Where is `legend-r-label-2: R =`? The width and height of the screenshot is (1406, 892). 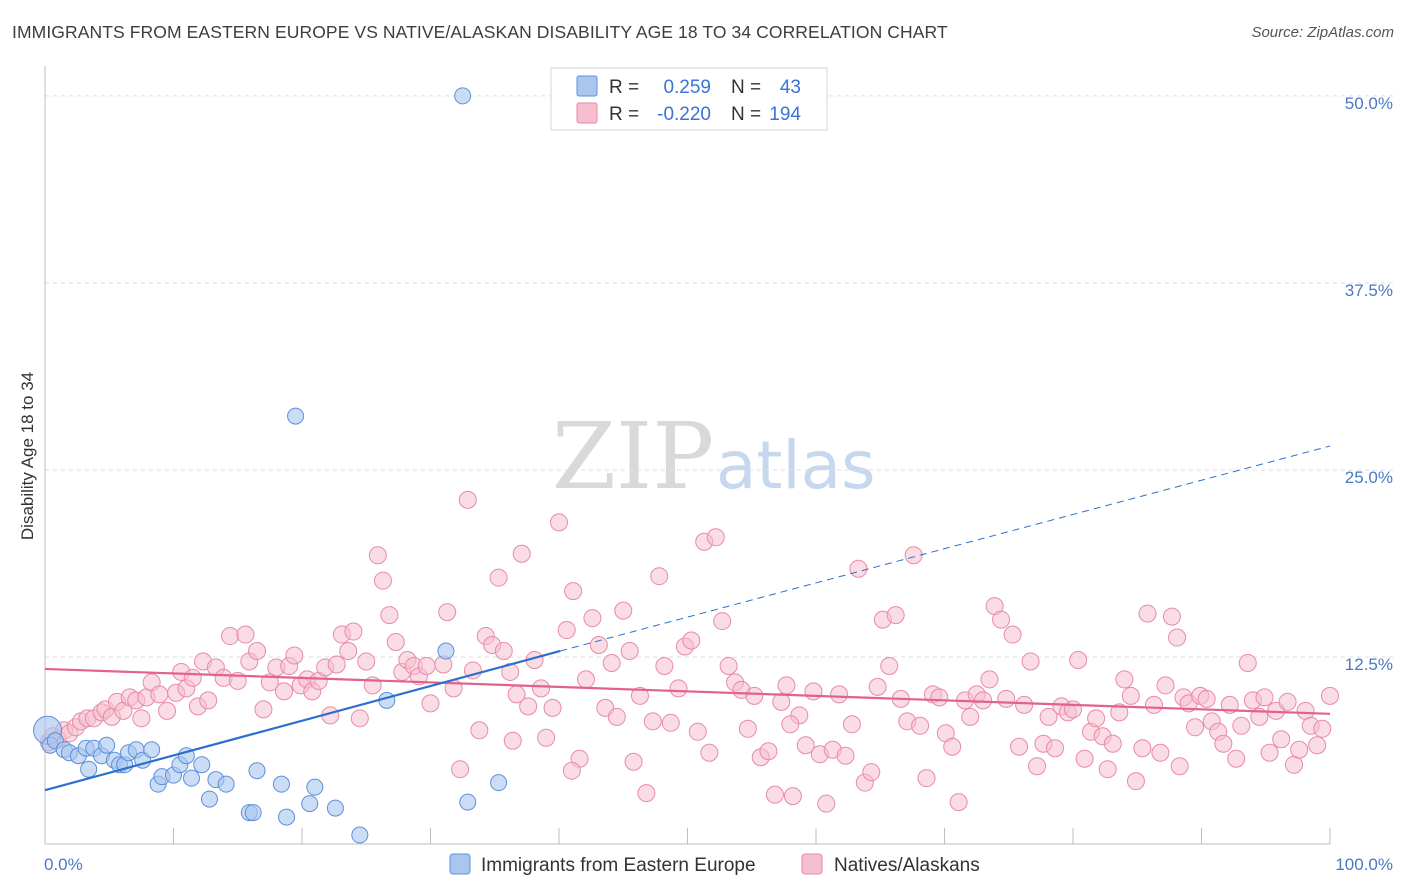
legend-r-label-2: R = is located at coordinates (624, 114).